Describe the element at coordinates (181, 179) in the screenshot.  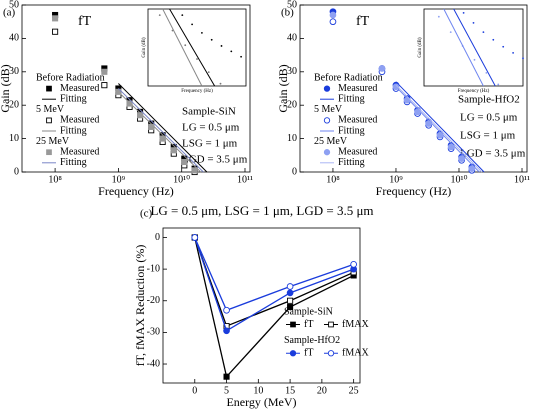
I see `x-tick-label: 10¹⁰` at that location.